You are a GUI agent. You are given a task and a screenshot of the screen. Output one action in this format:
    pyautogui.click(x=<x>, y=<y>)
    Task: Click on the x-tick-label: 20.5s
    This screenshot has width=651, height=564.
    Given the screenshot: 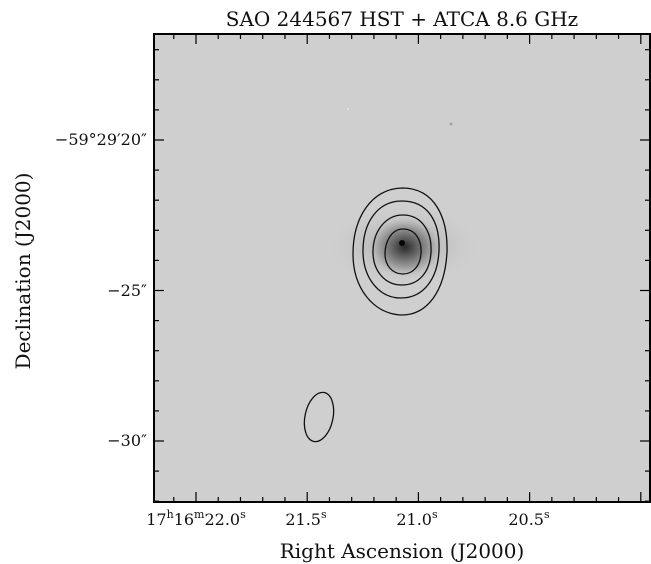 What is the action you would take?
    pyautogui.click(x=529, y=518)
    